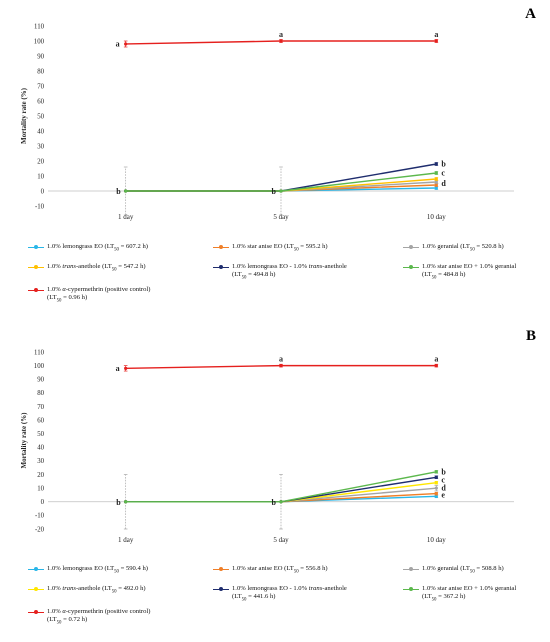  What do you see at coordinates (489, 246) in the screenshot?
I see `legend-text-part: = 520.8 h)` at bounding box center [489, 246].